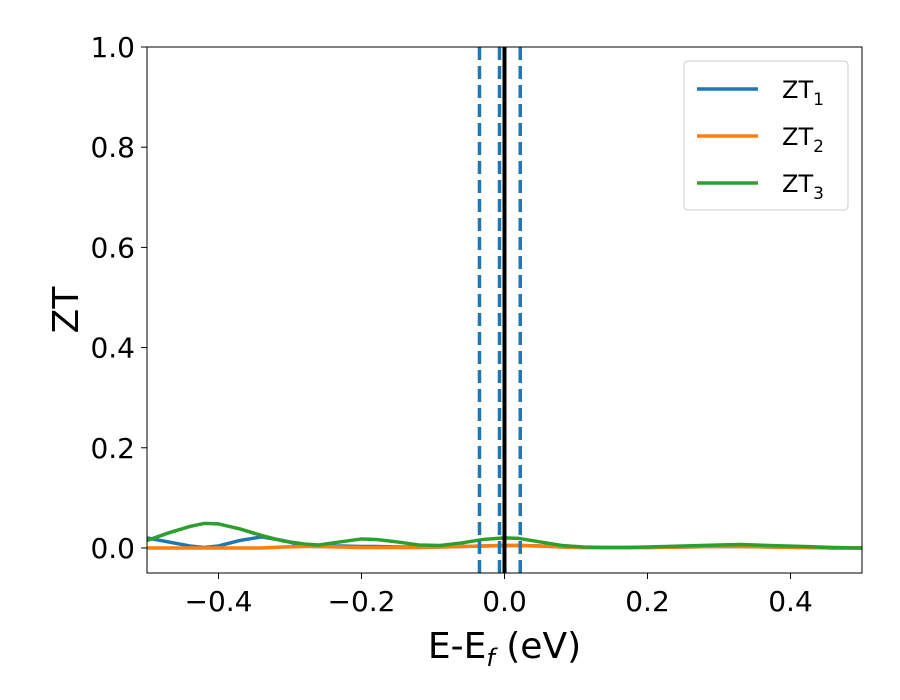 This screenshot has height=700, width=900. I want to click on legend-label-zt3: ZT3, so click(803, 187).